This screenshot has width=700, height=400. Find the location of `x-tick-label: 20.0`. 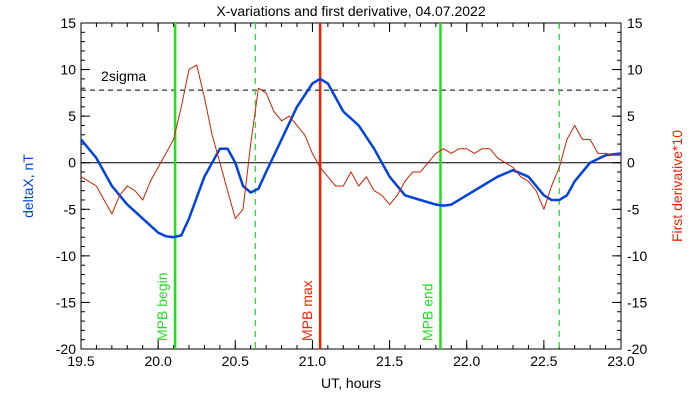

x-tick-label: 20.0 is located at coordinates (158, 361).